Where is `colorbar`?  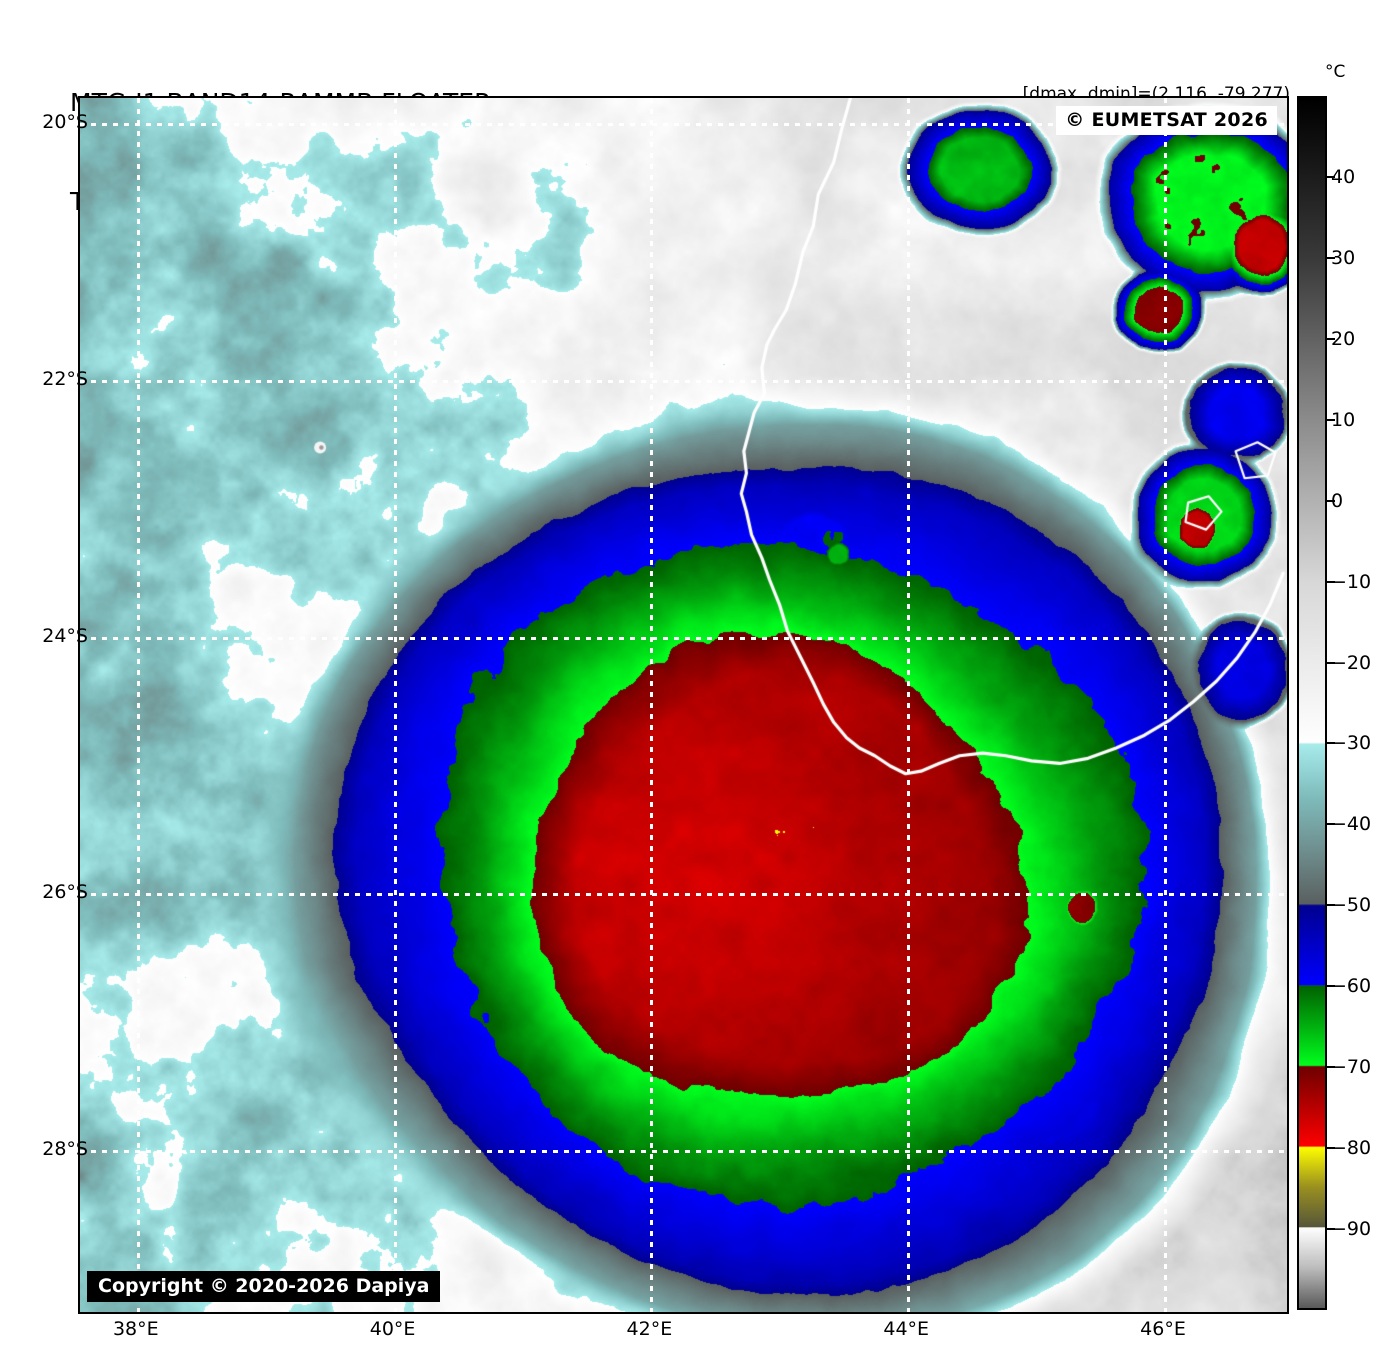 colorbar is located at coordinates (1312, 703).